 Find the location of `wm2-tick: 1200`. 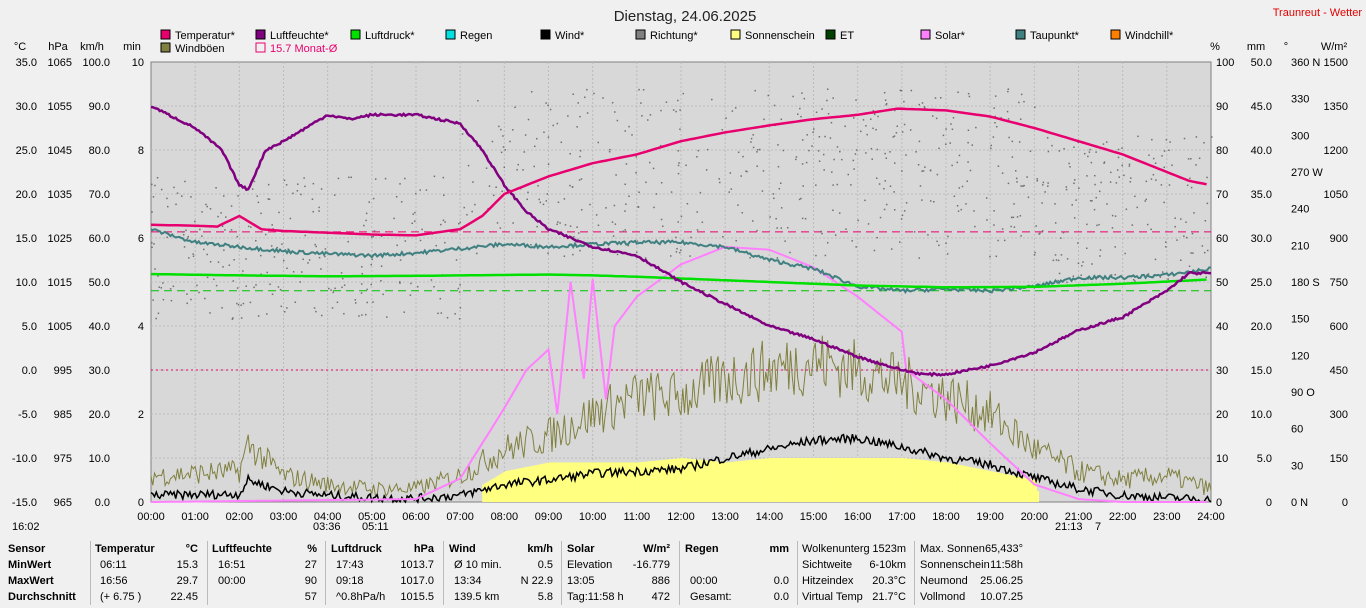

wm2-tick: 1200 is located at coordinates (1336, 151).